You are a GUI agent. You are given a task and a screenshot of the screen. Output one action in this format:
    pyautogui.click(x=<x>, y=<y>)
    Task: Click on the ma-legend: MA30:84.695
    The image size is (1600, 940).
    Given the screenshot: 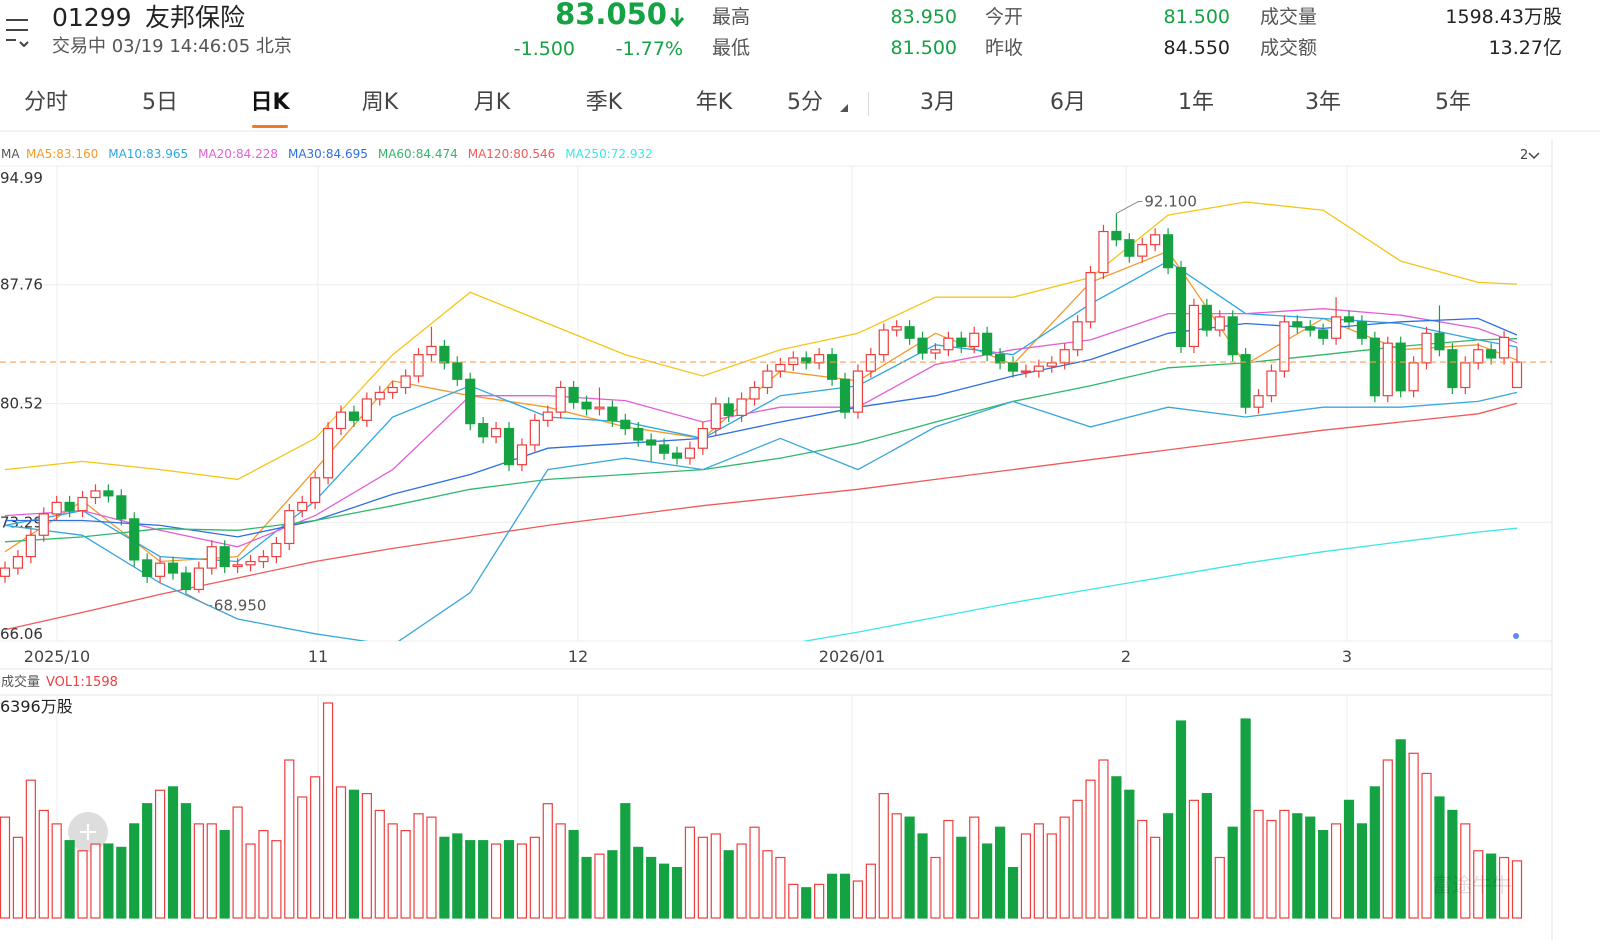 What is the action you would take?
    pyautogui.click(x=328, y=154)
    